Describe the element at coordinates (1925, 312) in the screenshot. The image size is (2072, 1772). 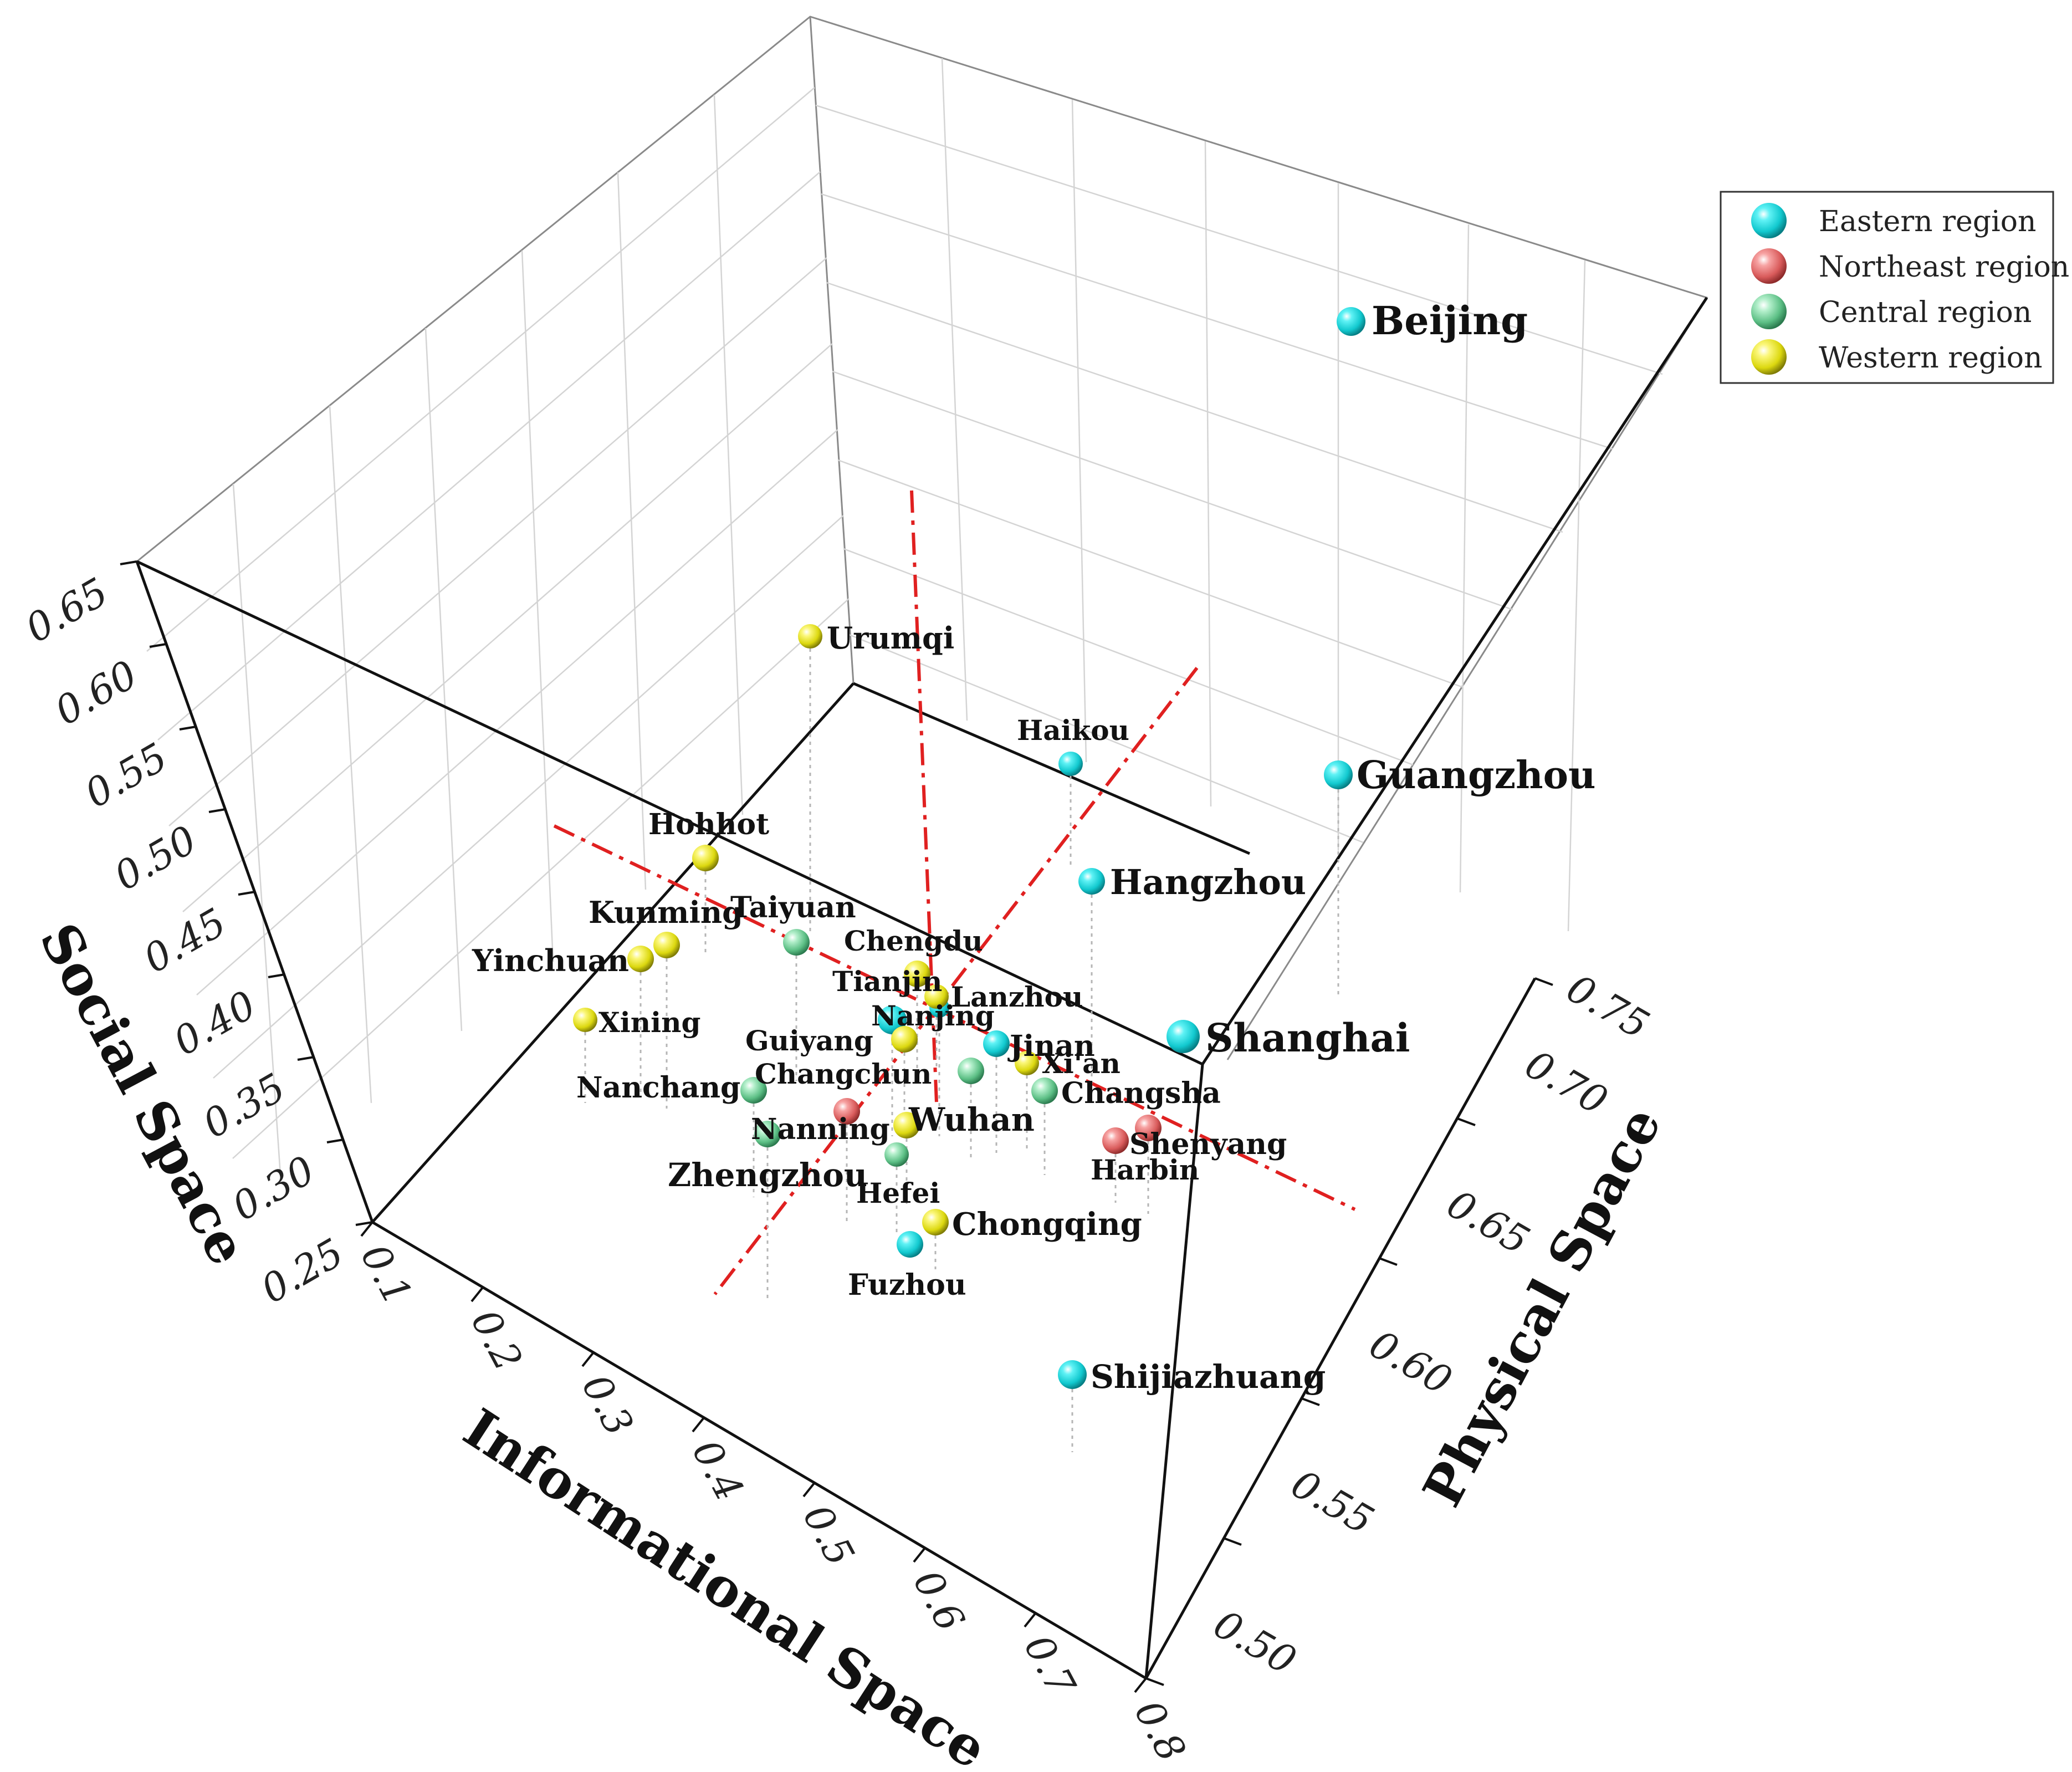
I see `legend-label-central: Central region` at that location.